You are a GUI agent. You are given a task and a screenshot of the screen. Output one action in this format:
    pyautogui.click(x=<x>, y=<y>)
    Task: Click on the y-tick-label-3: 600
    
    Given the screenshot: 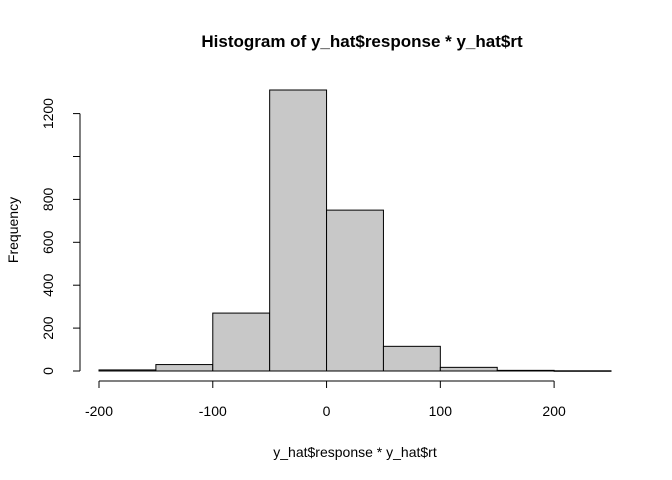 What is the action you would take?
    pyautogui.click(x=48, y=242)
    